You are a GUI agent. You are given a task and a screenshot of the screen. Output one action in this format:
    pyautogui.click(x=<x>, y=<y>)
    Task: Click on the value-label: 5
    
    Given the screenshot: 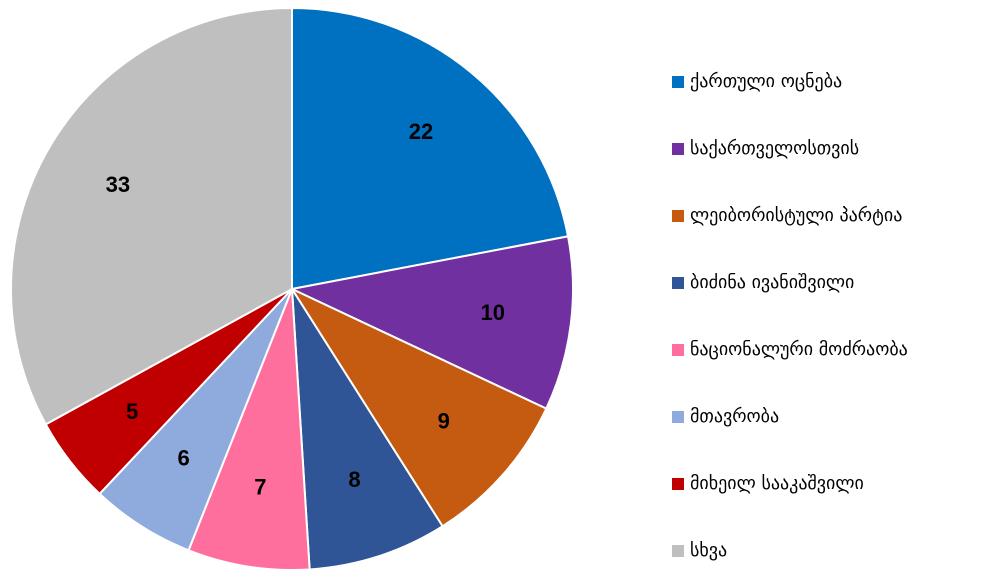 What is the action you would take?
    pyautogui.click(x=132, y=411)
    